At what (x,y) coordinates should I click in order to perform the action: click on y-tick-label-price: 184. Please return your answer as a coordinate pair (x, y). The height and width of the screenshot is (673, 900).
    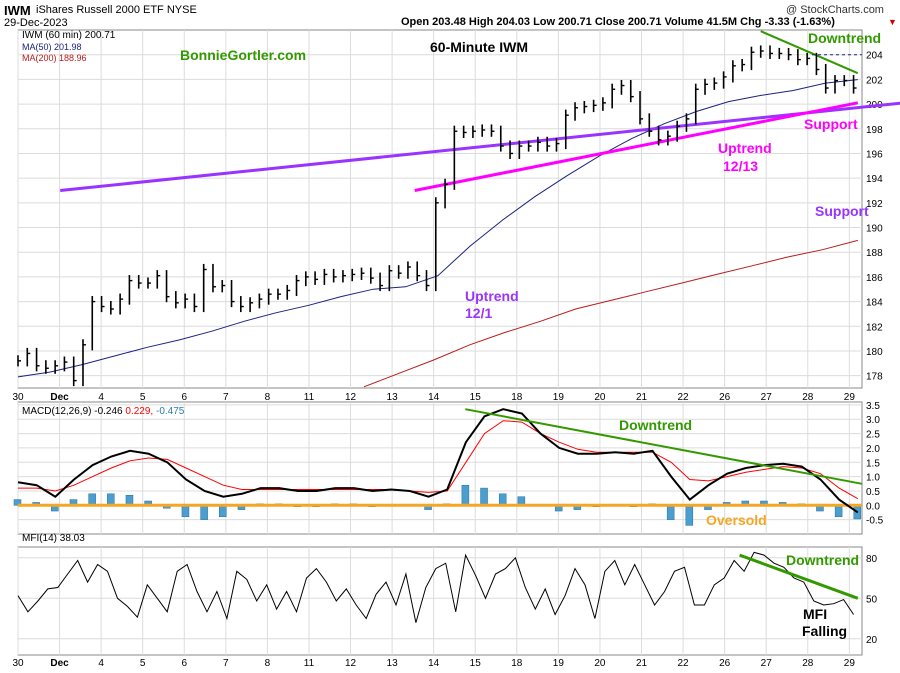
    Looking at the image, I should click on (874, 303).